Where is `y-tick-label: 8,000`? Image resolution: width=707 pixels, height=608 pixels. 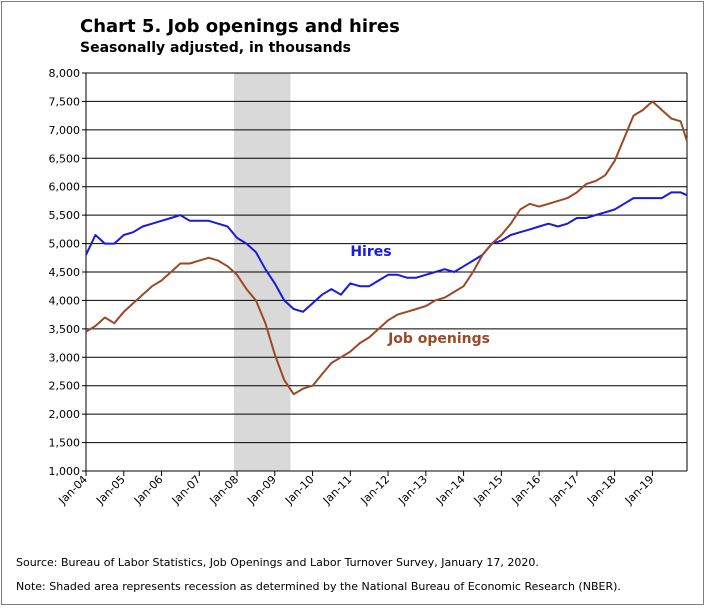
y-tick-label: 8,000 is located at coordinates (65, 73).